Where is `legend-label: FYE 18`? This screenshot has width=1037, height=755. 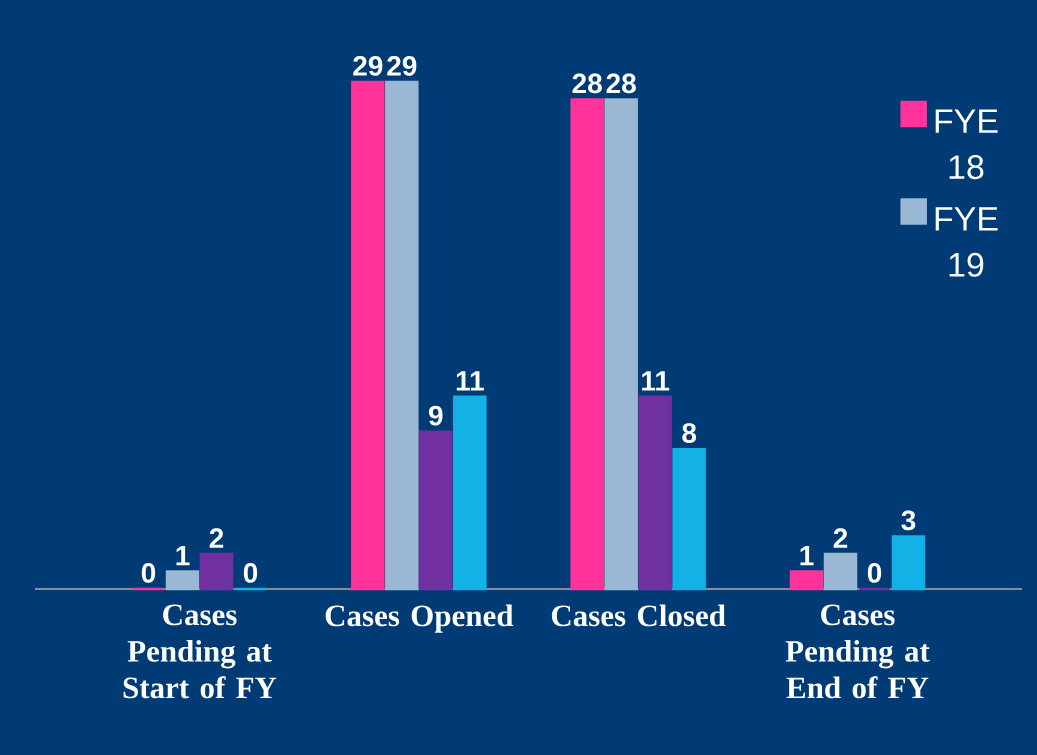 legend-label: FYE 18 is located at coordinates (966, 144).